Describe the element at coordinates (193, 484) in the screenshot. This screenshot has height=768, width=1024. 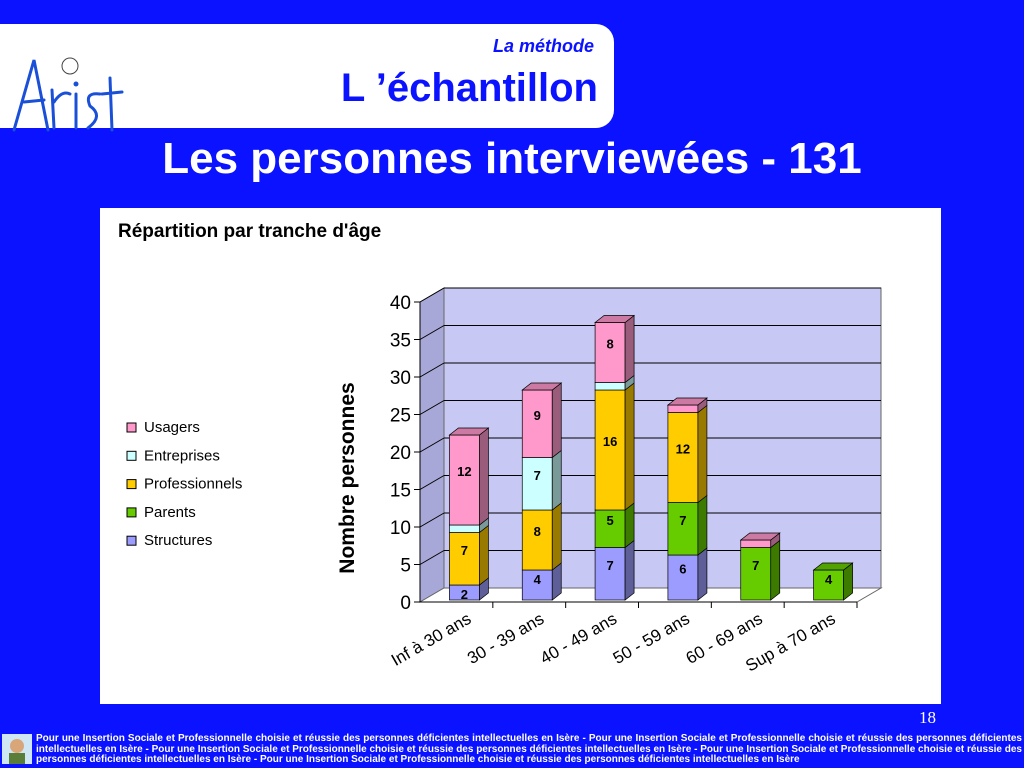
I see `legend-label: Professionnels` at that location.